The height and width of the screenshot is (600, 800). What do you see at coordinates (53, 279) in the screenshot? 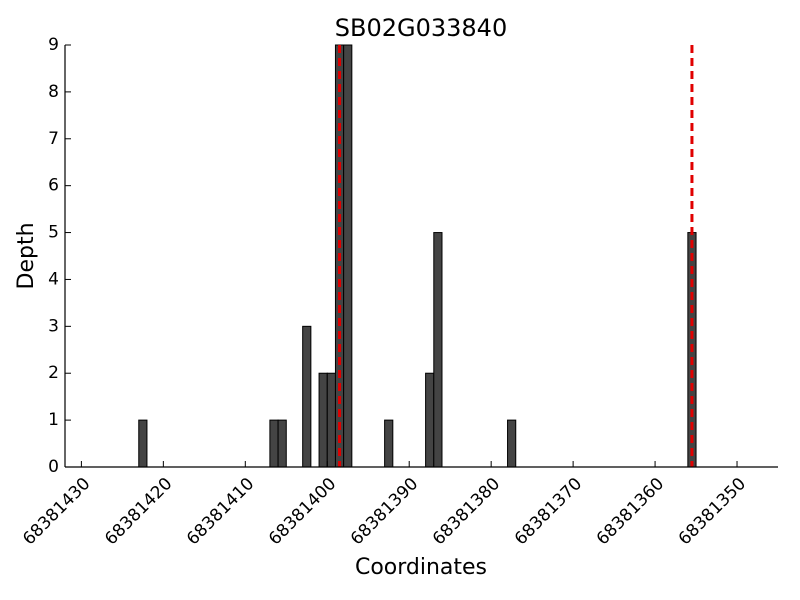
I see `y-tick-label: 4` at bounding box center [53, 279].